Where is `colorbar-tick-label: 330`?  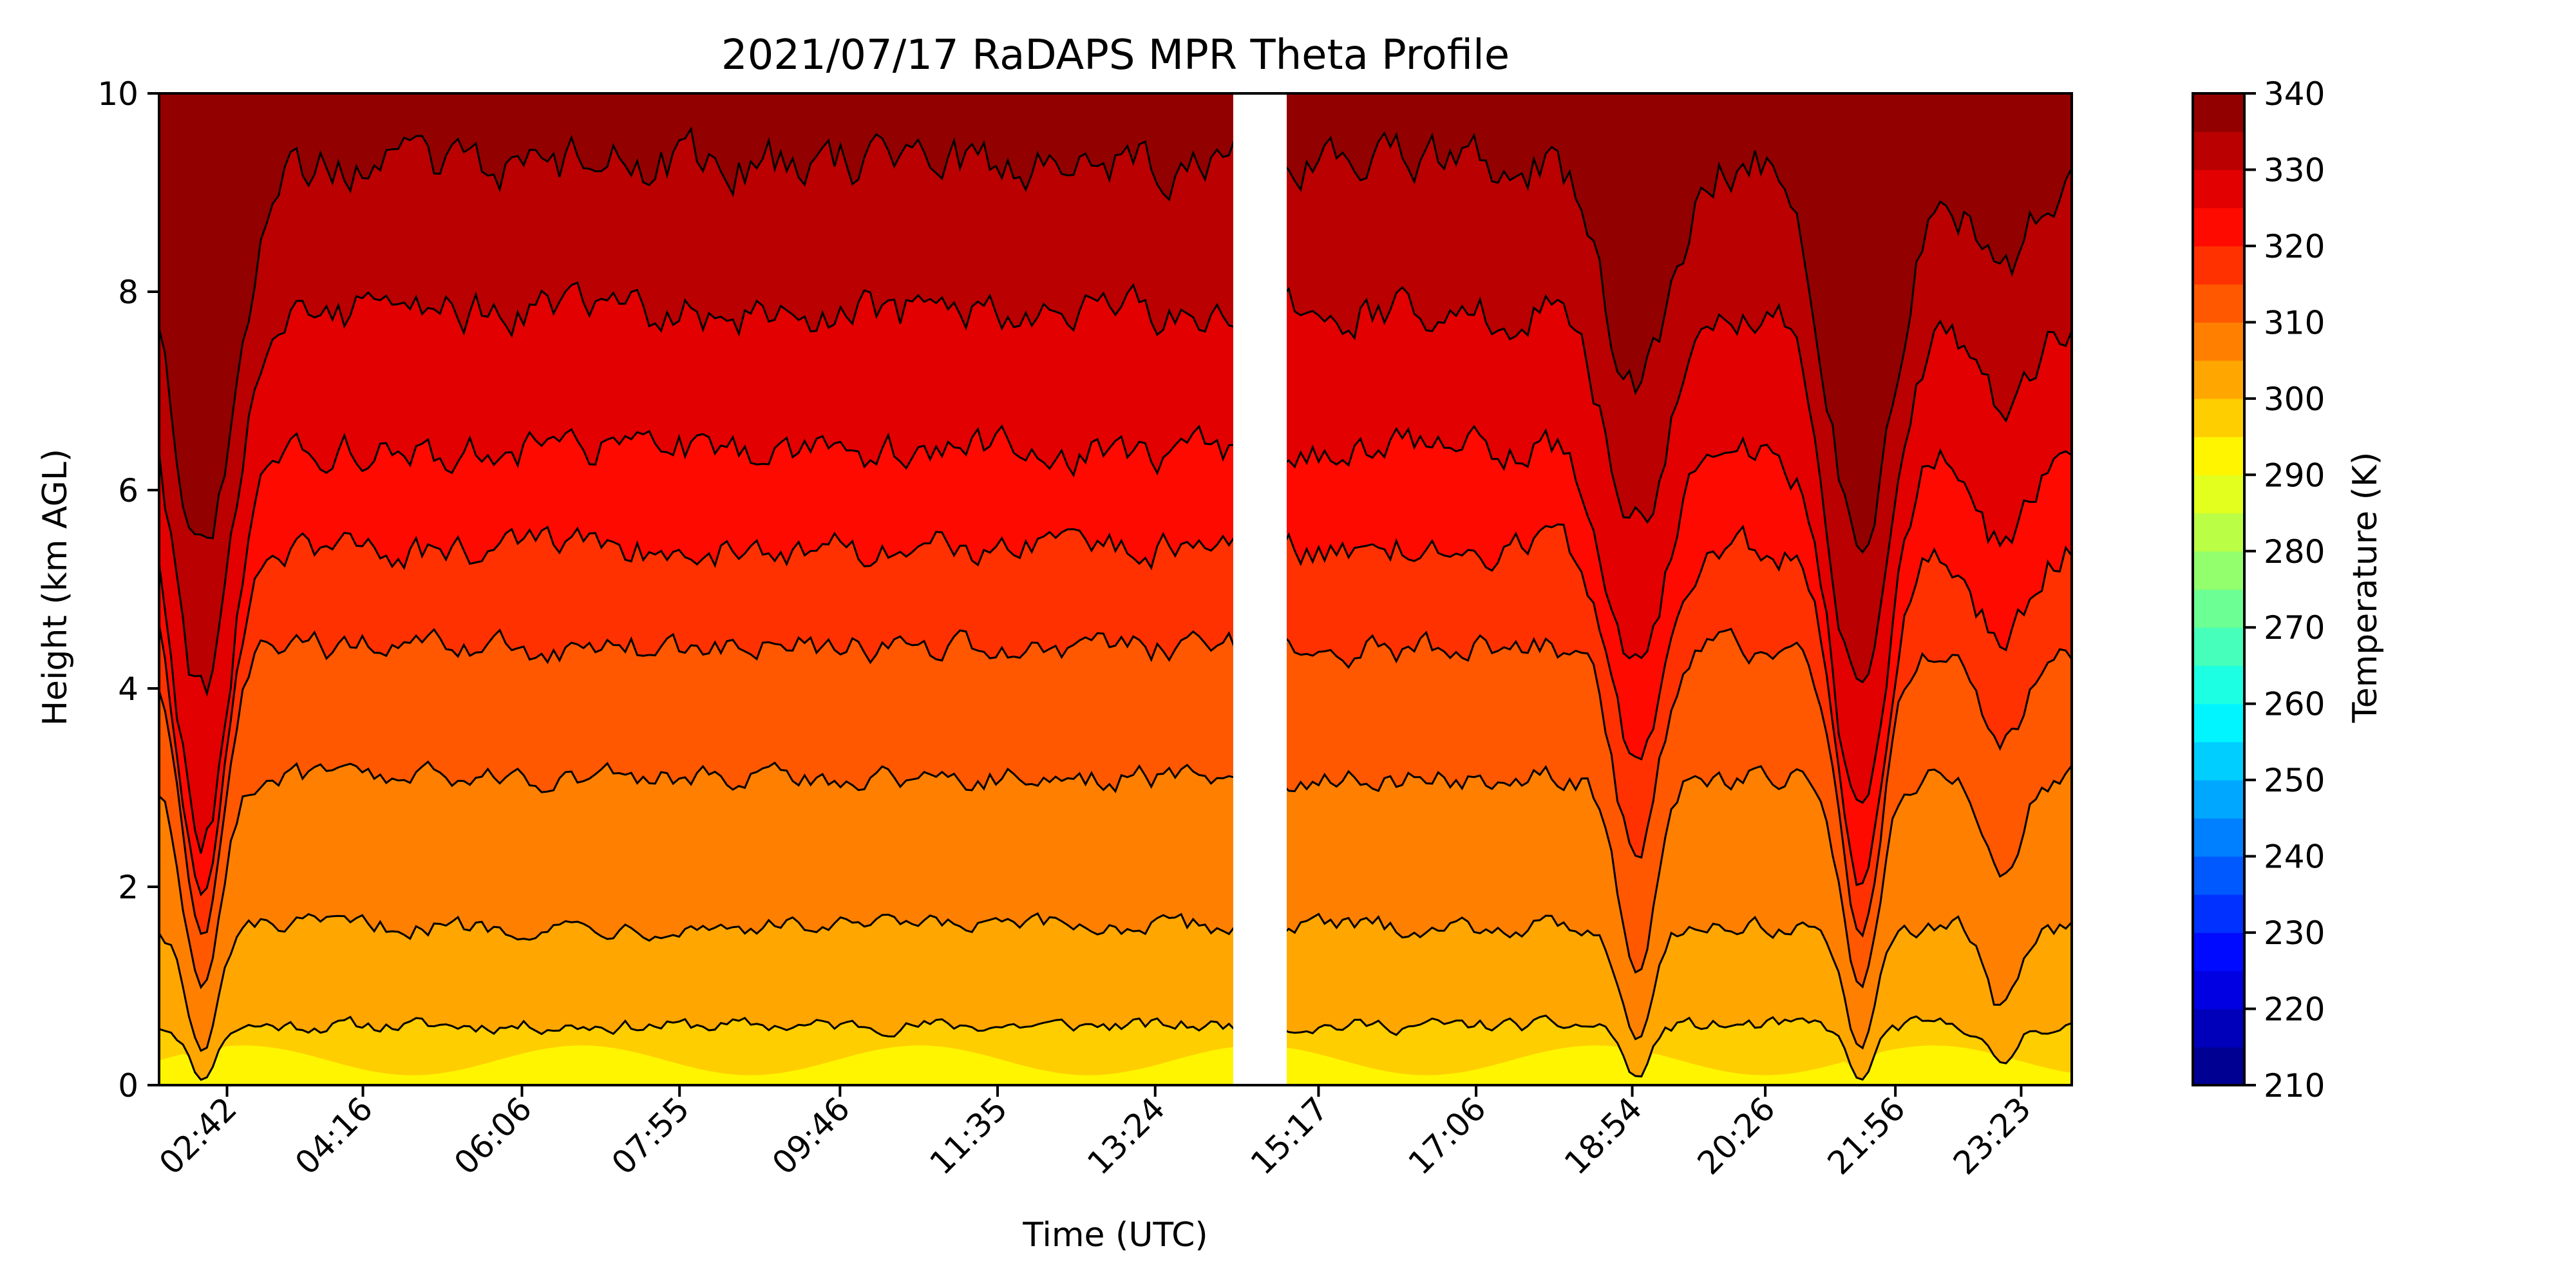
colorbar-tick-label: 330 is located at coordinates (2295, 170).